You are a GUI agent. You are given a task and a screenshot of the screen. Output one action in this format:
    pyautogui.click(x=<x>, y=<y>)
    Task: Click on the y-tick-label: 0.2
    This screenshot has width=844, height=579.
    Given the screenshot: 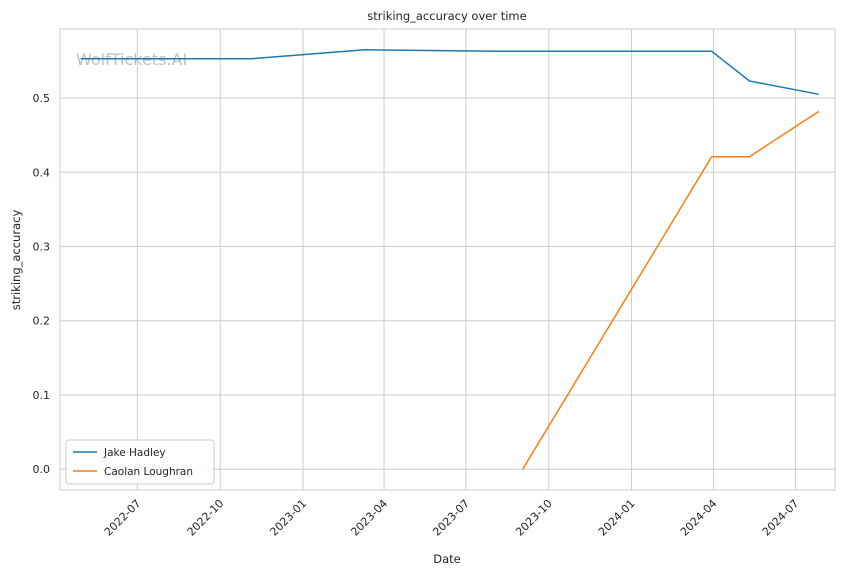 What is the action you would take?
    pyautogui.click(x=42, y=321)
    